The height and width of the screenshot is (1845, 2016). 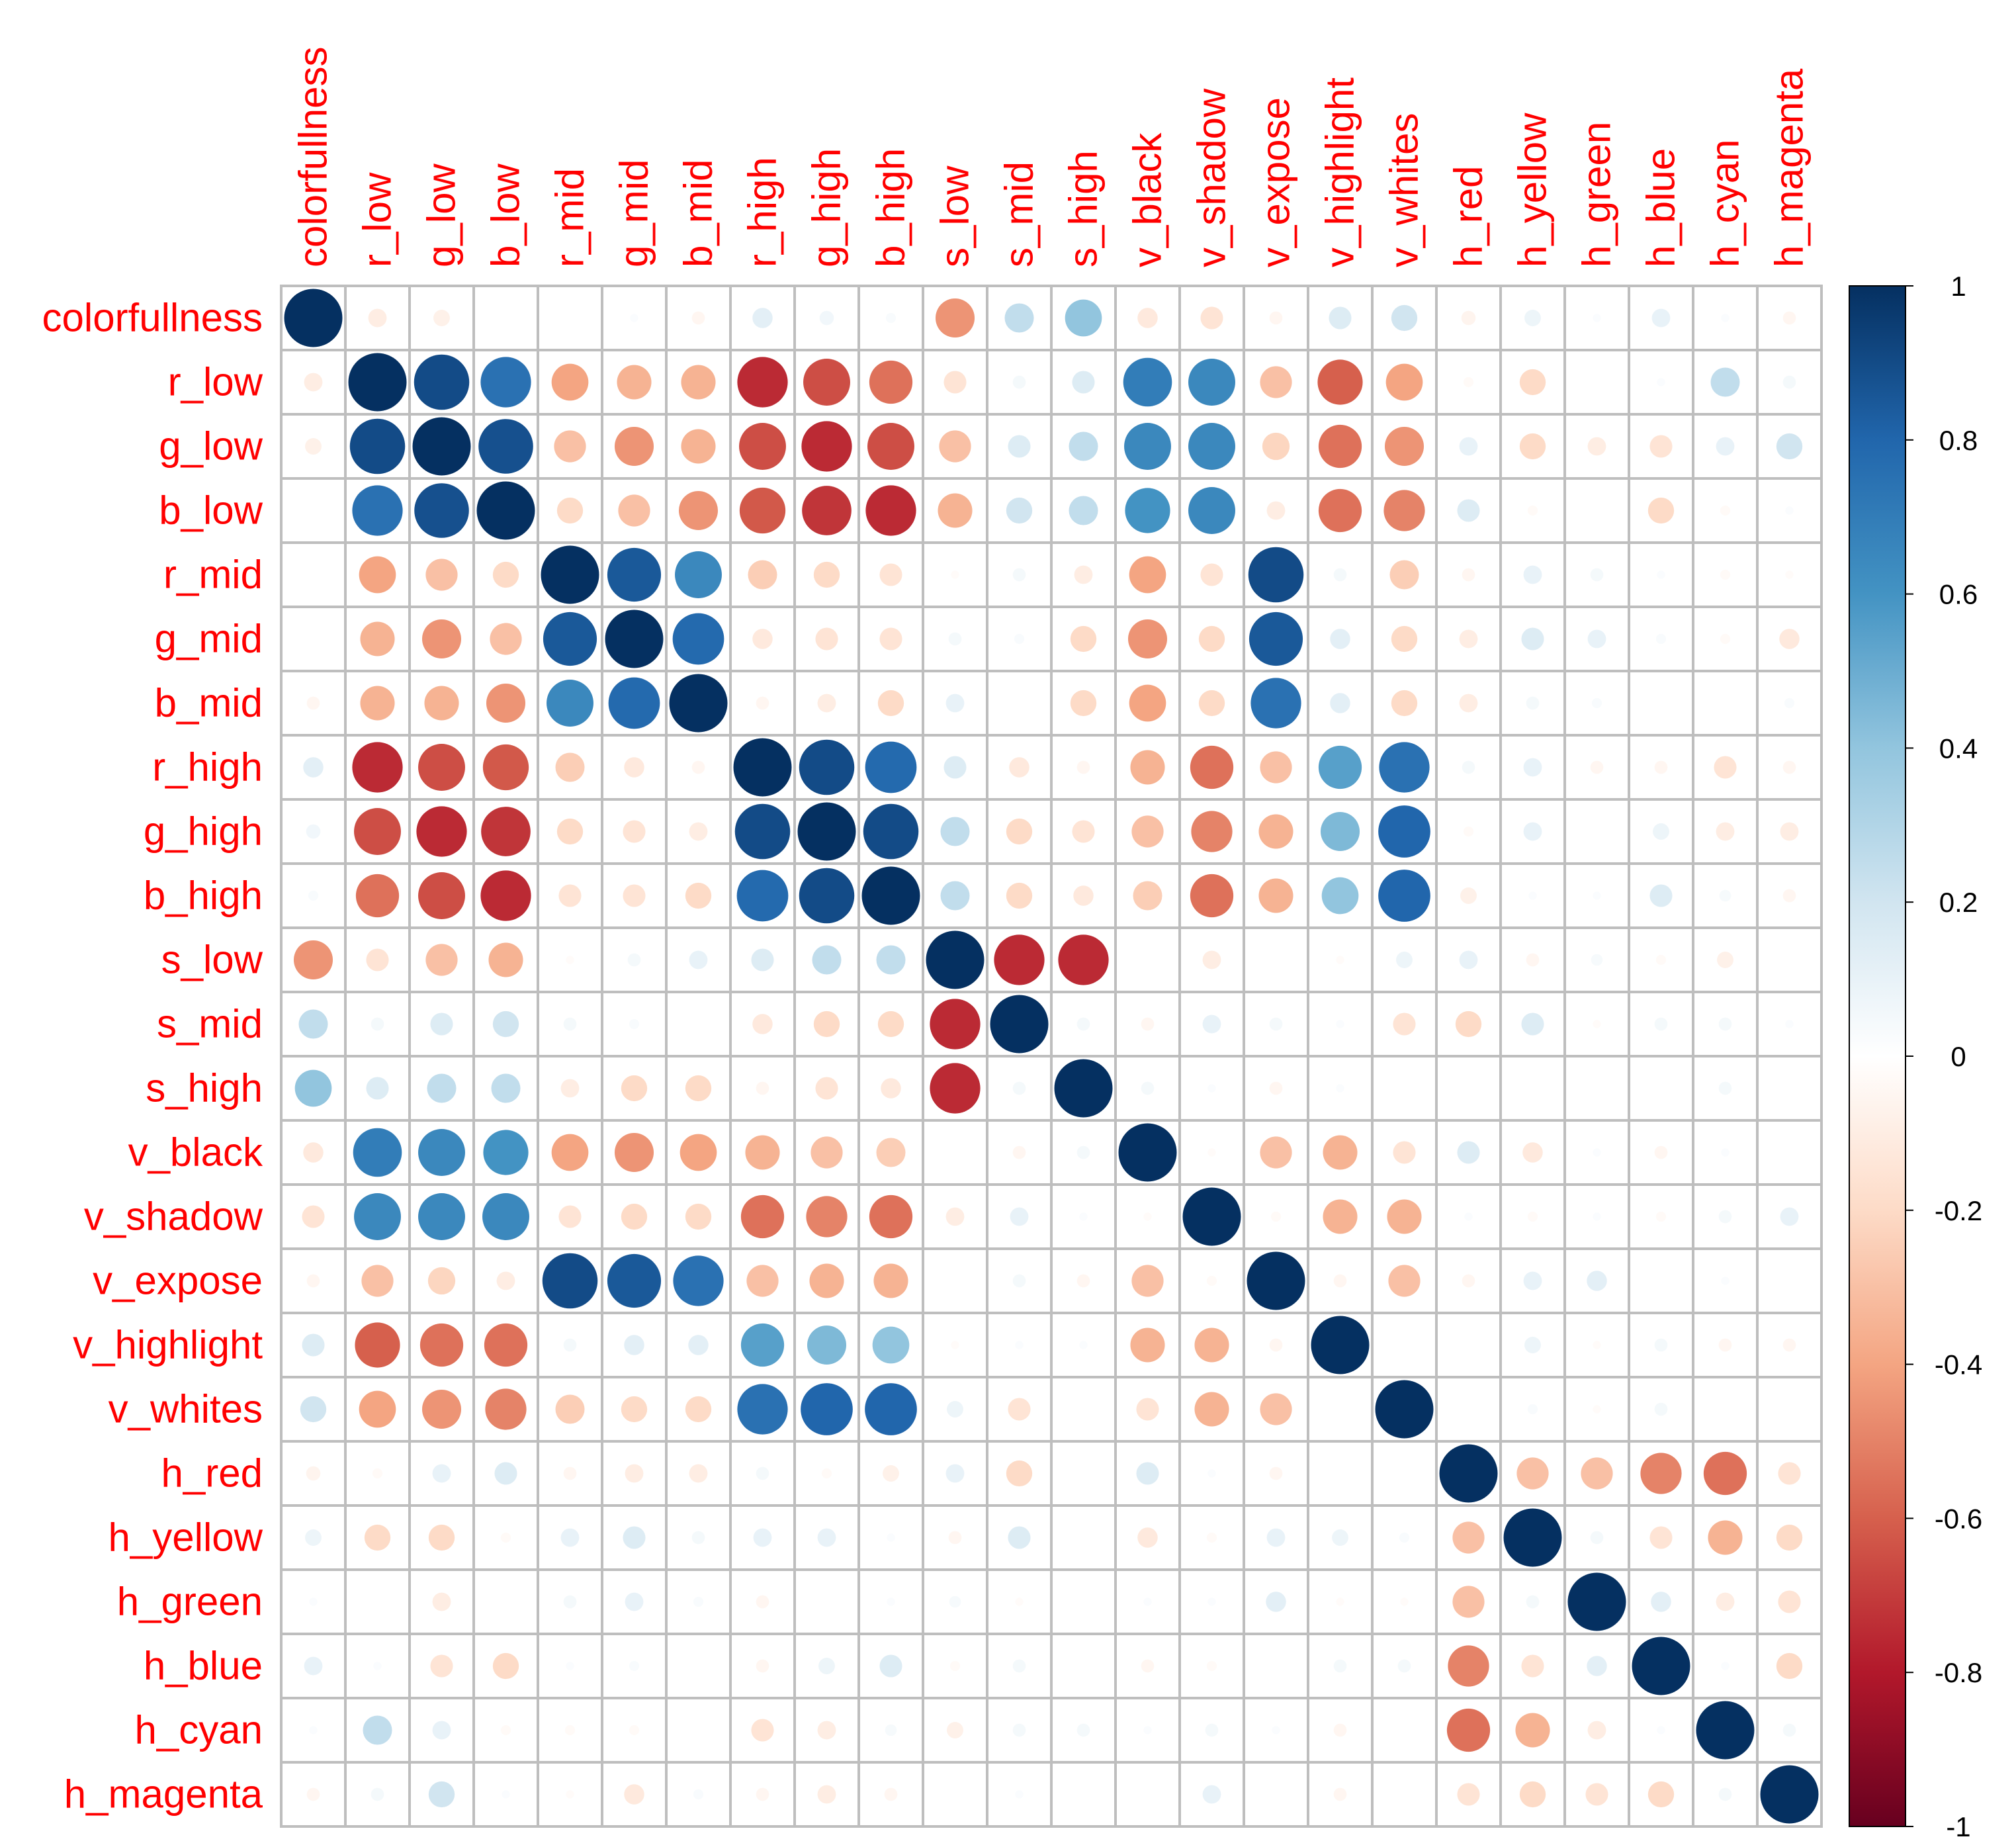 What do you see at coordinates (212, 960) in the screenshot?
I see `row-label: s_low` at bounding box center [212, 960].